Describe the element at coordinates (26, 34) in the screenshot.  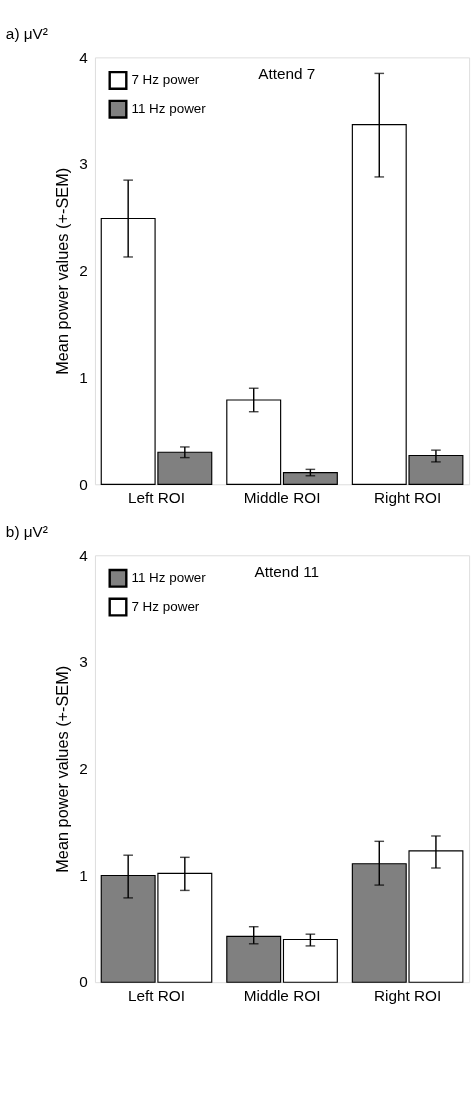
I see `chart-title: a) μV²` at that location.